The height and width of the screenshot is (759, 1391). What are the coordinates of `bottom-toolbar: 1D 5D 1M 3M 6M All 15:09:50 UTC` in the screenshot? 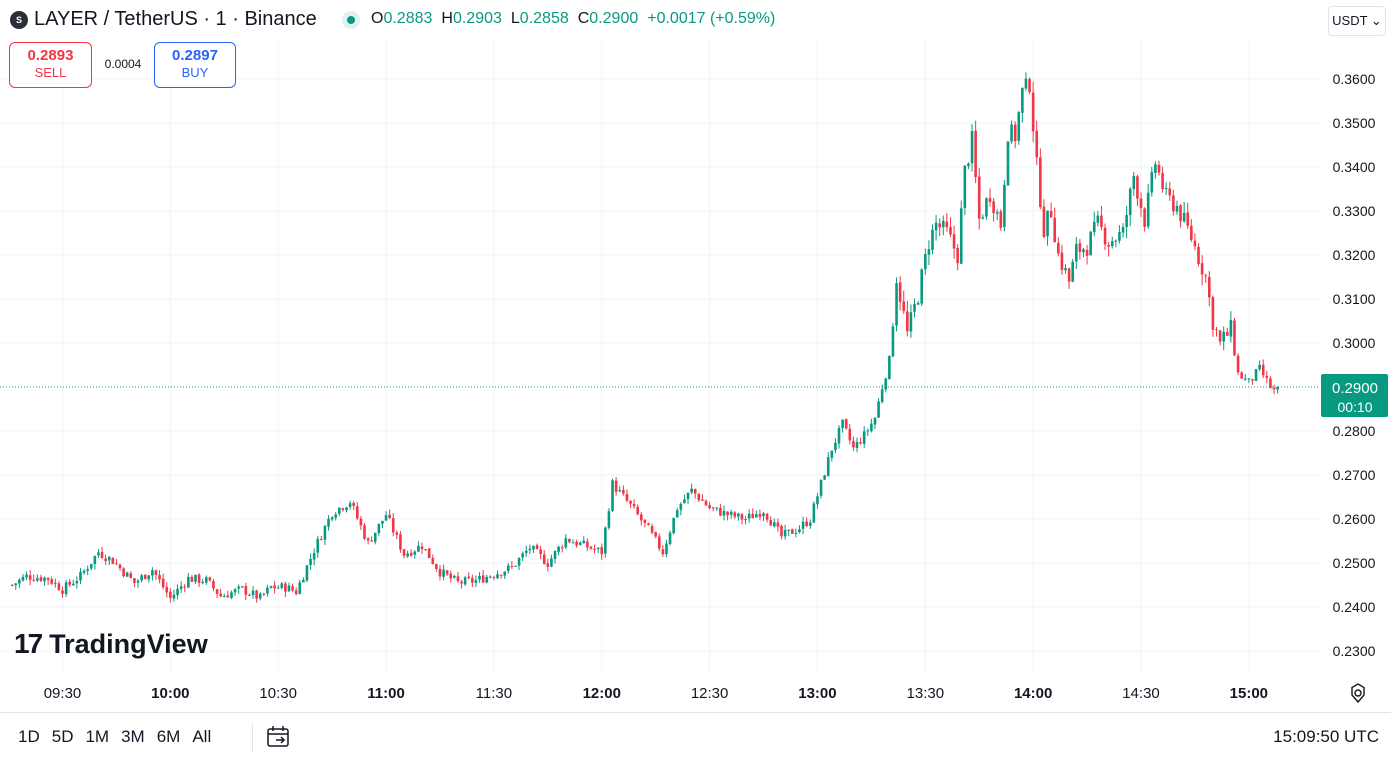 It's located at (695, 735).